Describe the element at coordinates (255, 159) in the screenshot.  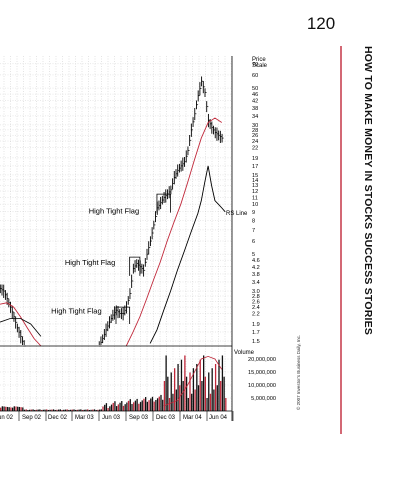
I see `price-tick-label: 19` at that location.